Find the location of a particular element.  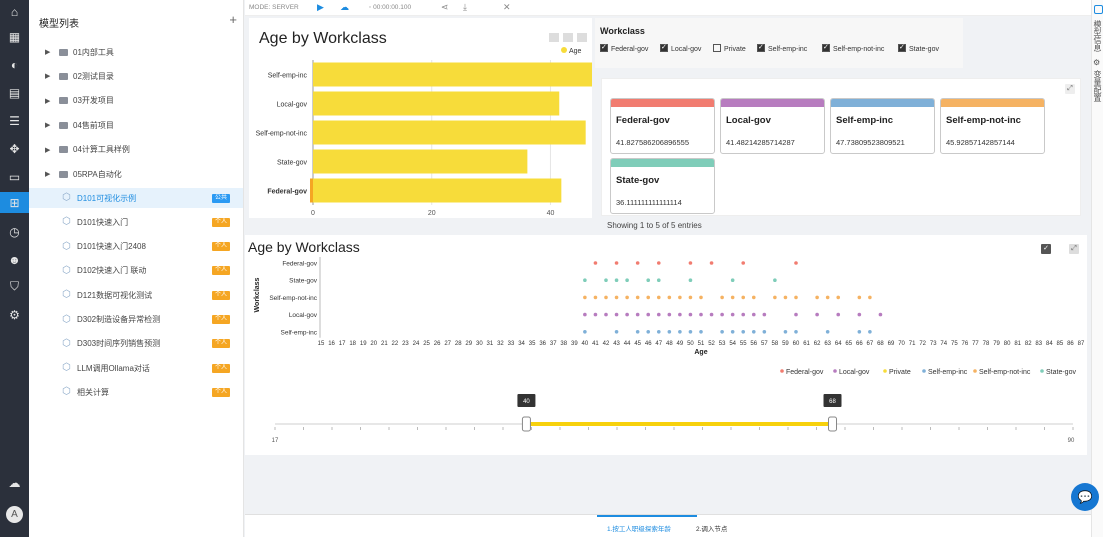

workclass-checkbox: Private is located at coordinates (729, 48).